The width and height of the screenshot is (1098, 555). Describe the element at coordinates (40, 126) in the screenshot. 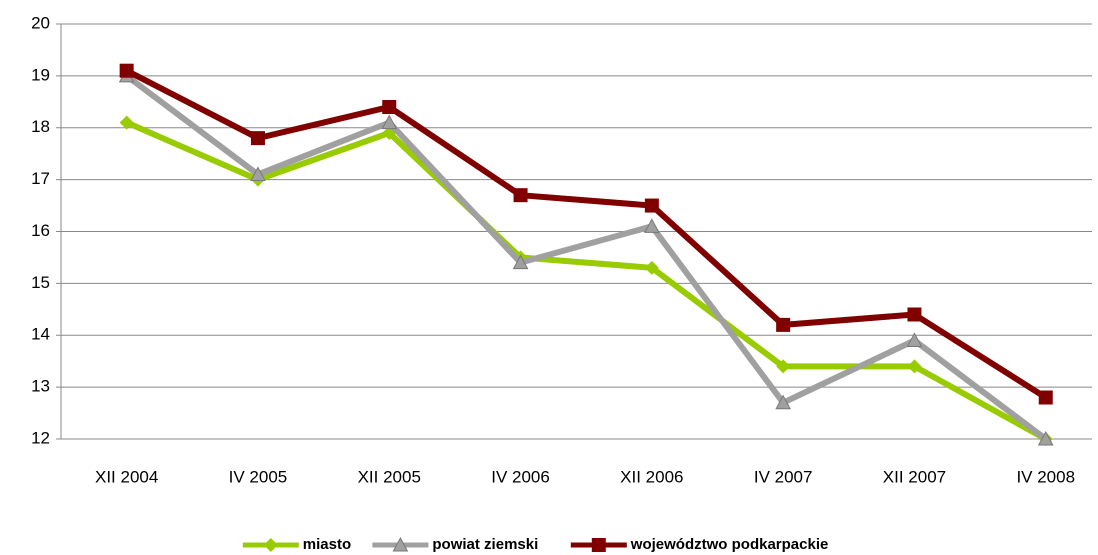

I see `y-tick-label: 18` at that location.